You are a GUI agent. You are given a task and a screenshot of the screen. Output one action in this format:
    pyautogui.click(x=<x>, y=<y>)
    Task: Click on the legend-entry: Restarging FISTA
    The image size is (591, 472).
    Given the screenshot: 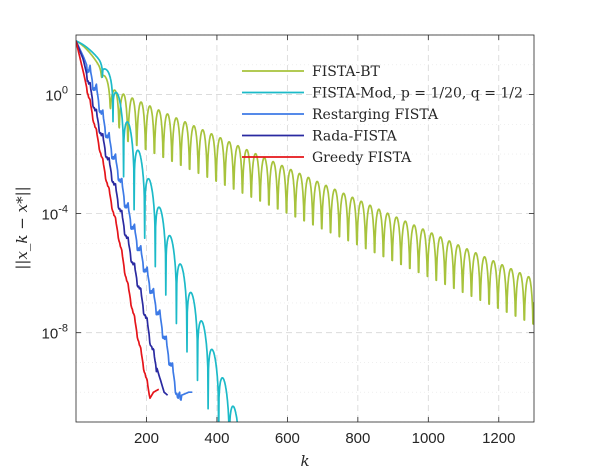 What is the action you would take?
    pyautogui.click(x=375, y=115)
    